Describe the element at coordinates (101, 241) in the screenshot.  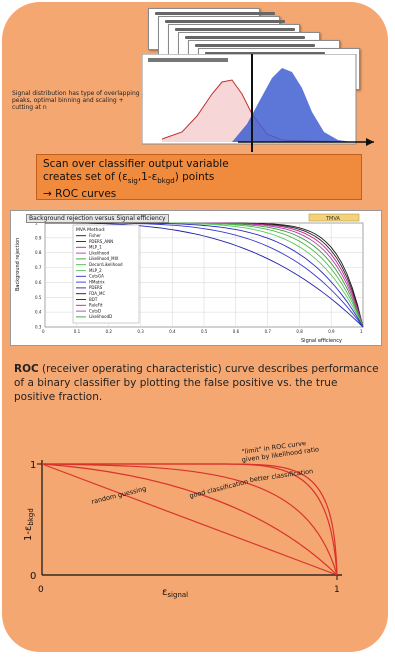
I see `legend-label: PDERS_ANN` at that location.